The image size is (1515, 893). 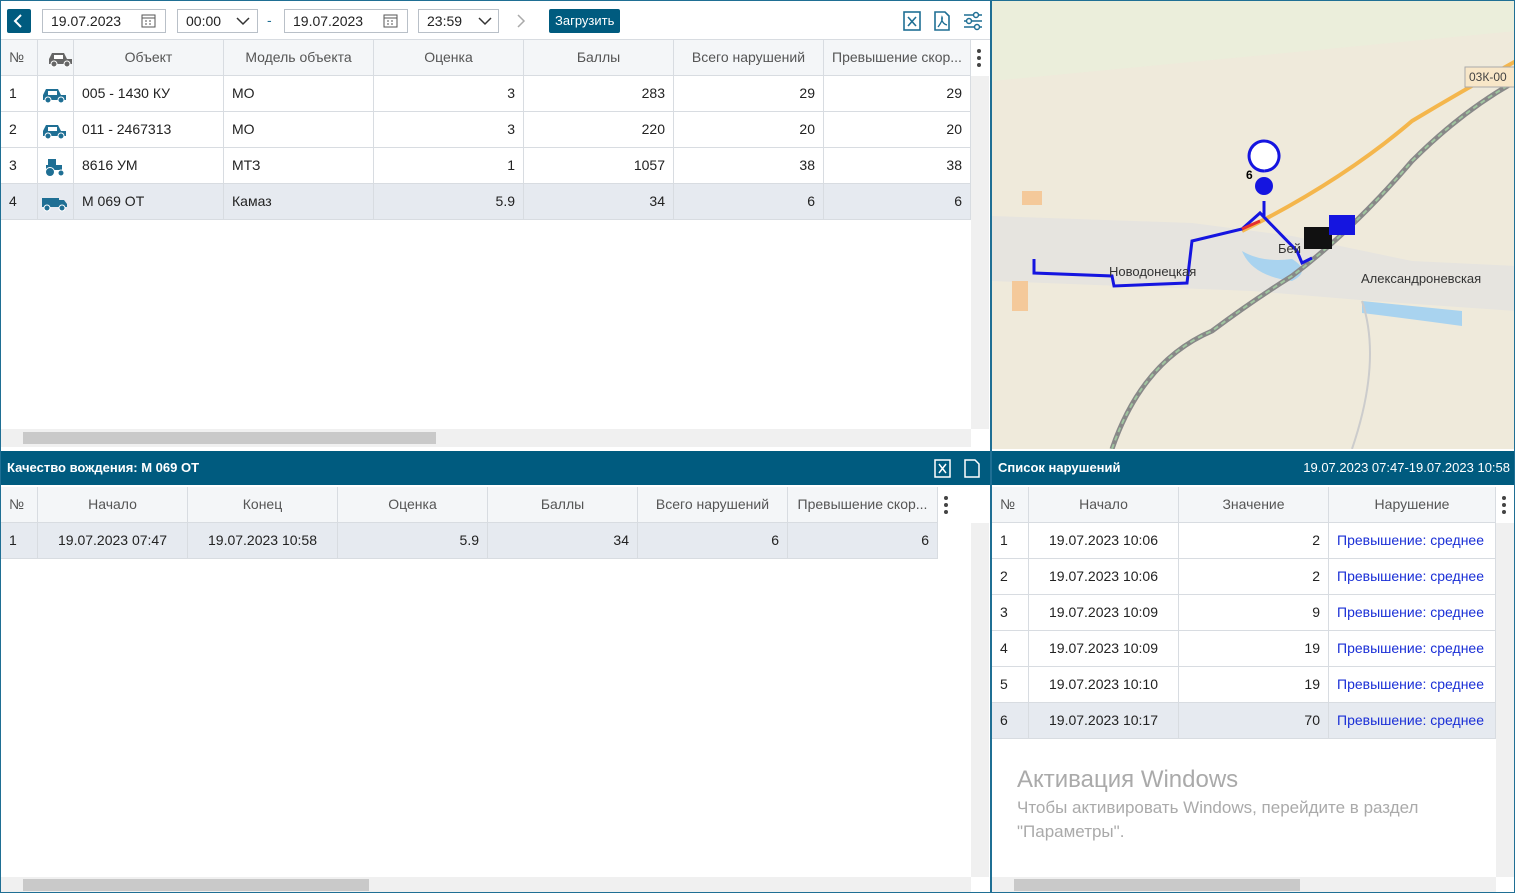 I want to click on violations-title: Список нарушений, so click(x=1059, y=467).